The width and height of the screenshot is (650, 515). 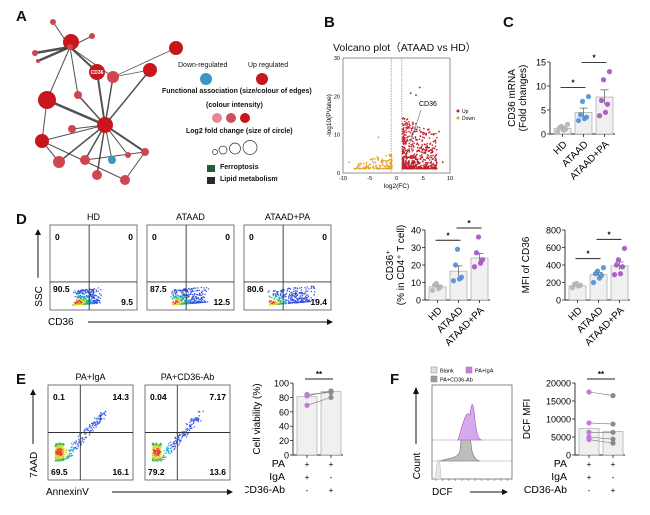 What do you see at coordinates (469, 223) in the screenshot?
I see `significance-label: *` at bounding box center [469, 223].